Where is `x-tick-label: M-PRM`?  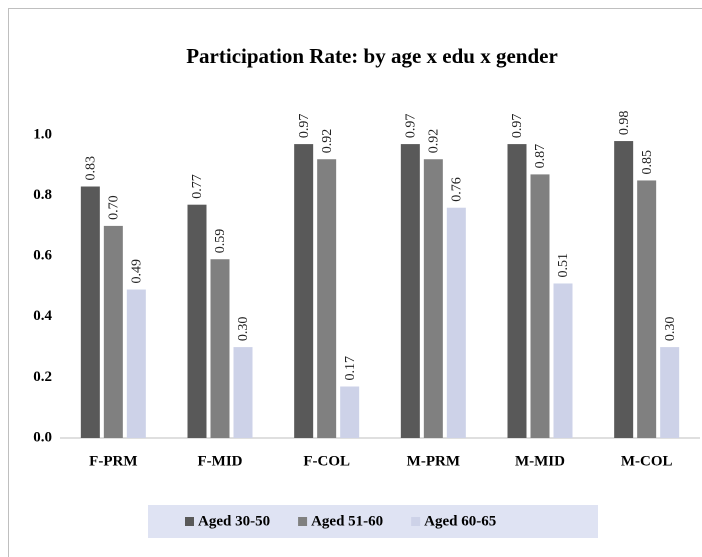
x-tick-label: M-PRM is located at coordinates (433, 461).